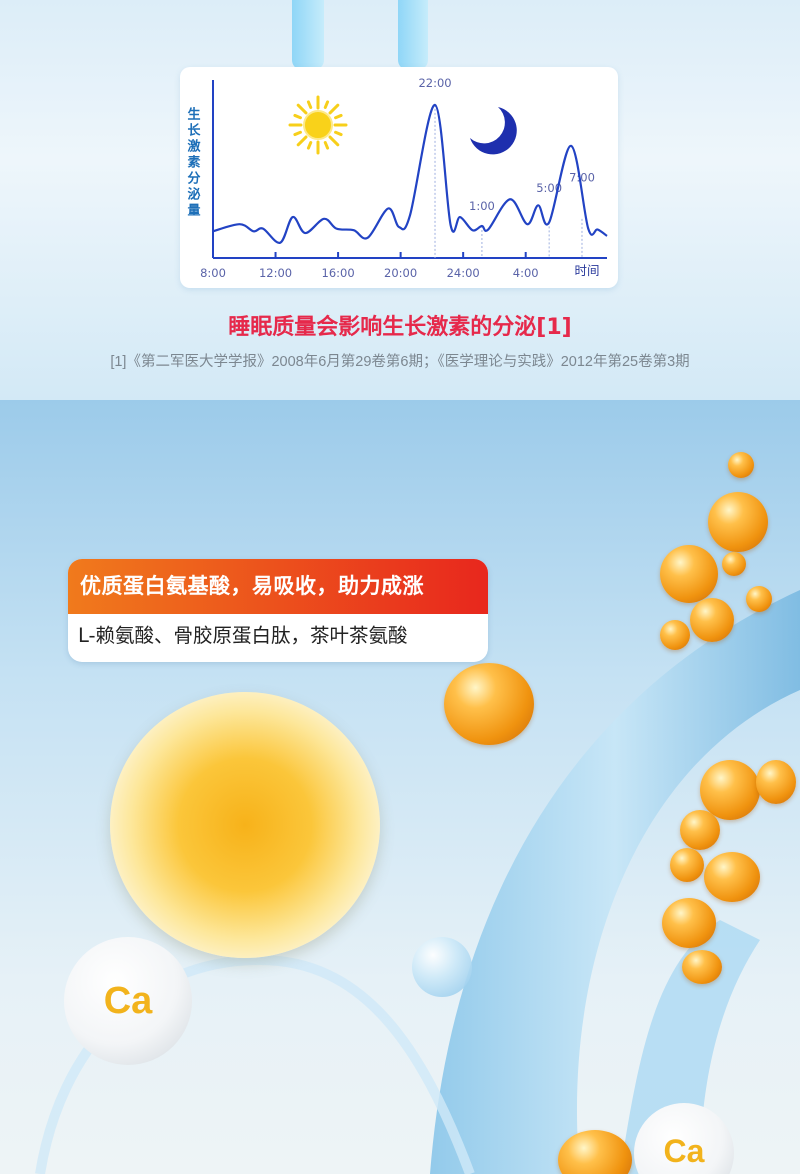 This screenshot has height=1174, width=800. What do you see at coordinates (400, 327) in the screenshot?
I see `chart-caption: 睡眠质量会影响生长激素的分泌[1]` at bounding box center [400, 327].